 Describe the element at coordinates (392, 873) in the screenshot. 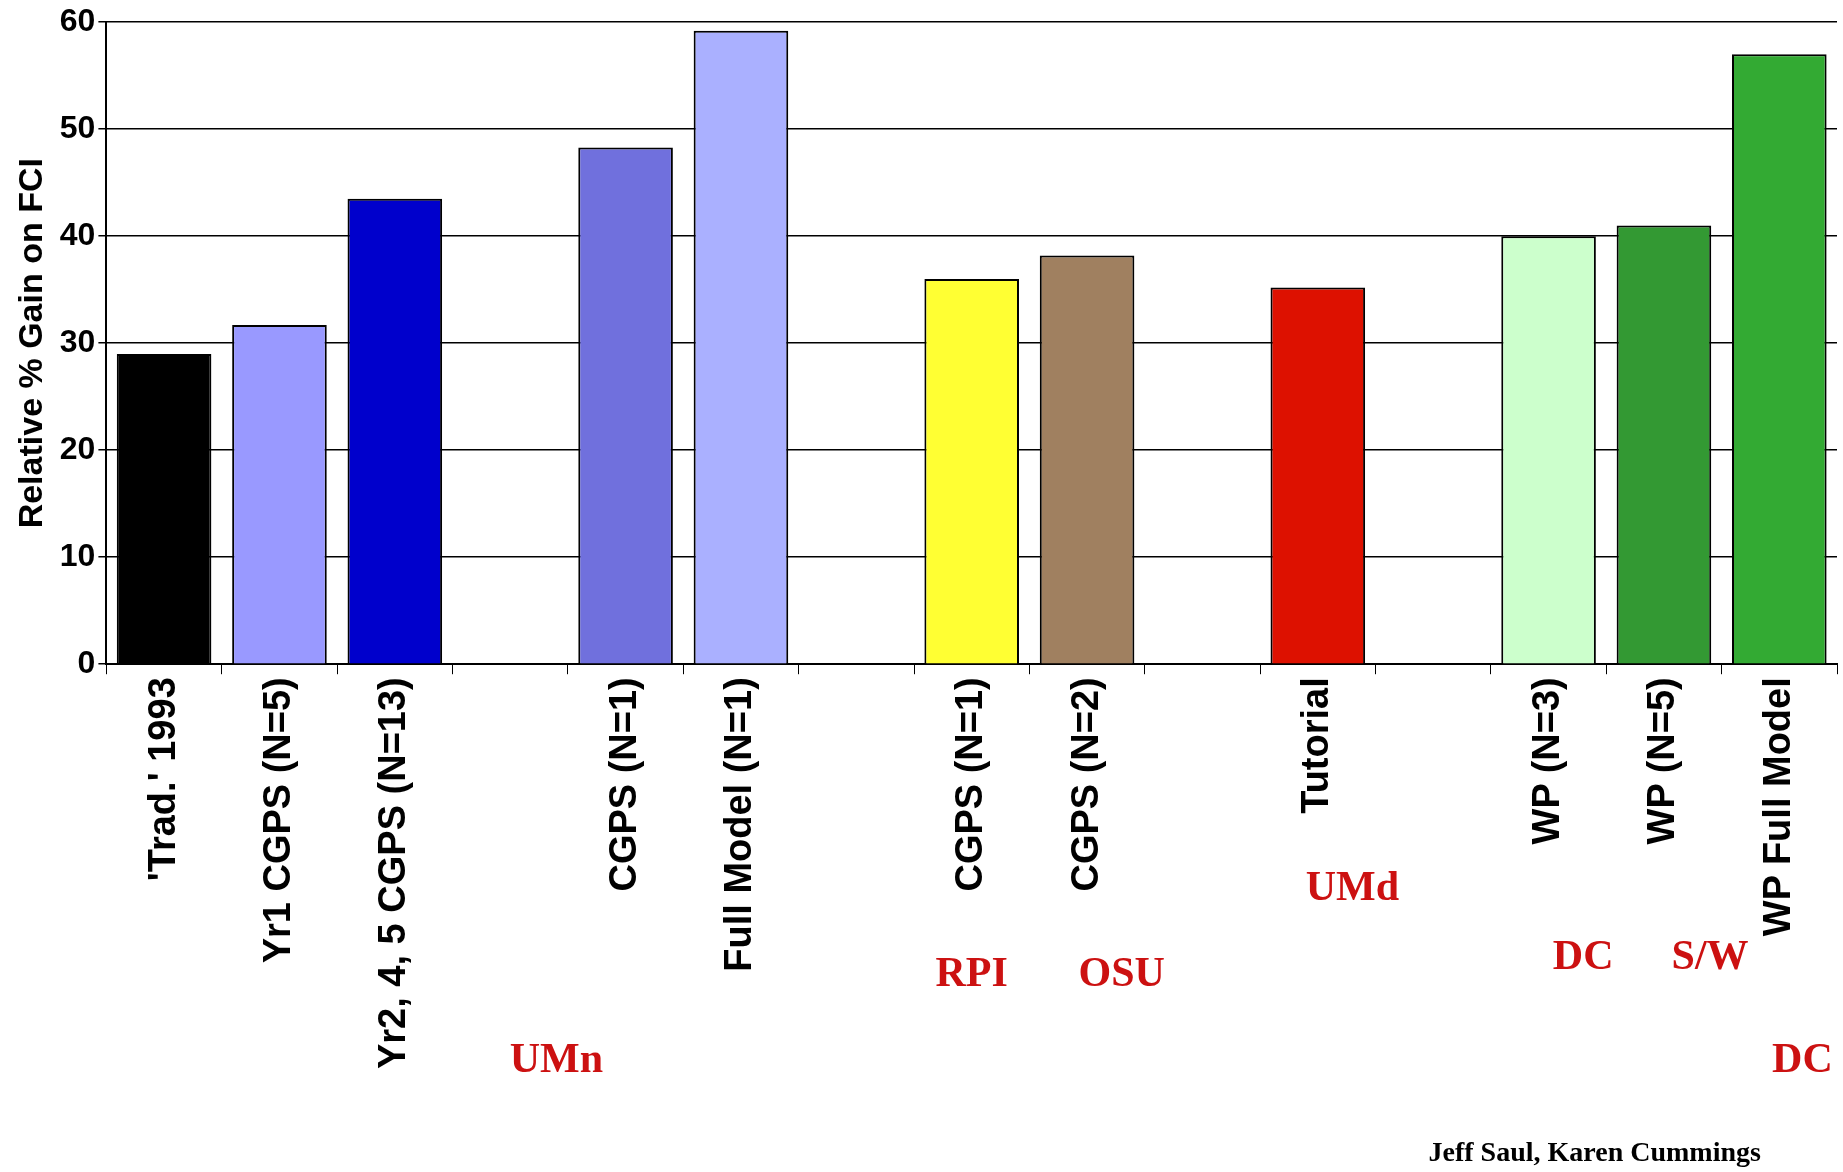

I see `x-tick-label: Yr2, 4, 5 CGPS (N=13)` at that location.